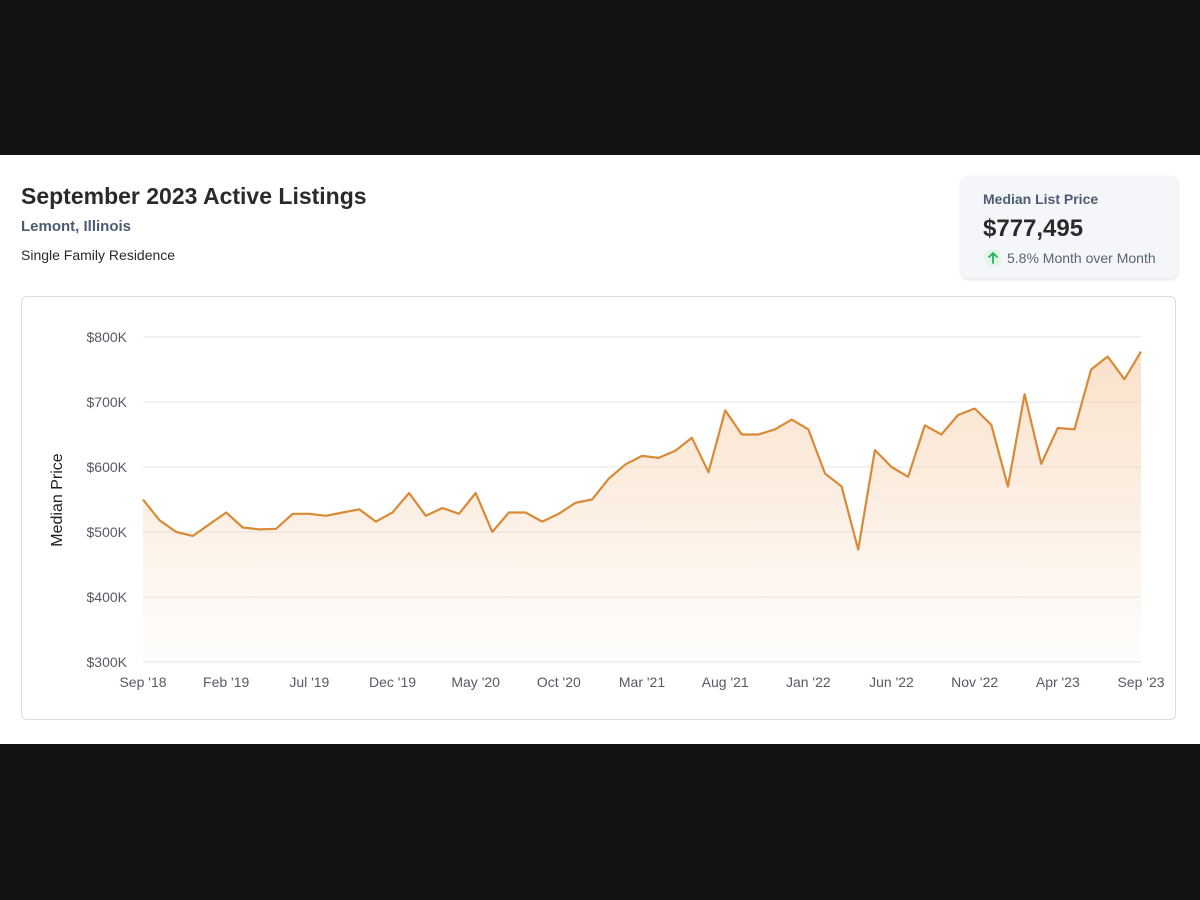 The image size is (1200, 900). What do you see at coordinates (76, 226) in the screenshot?
I see `location-label: Lemont, Illinois` at bounding box center [76, 226].